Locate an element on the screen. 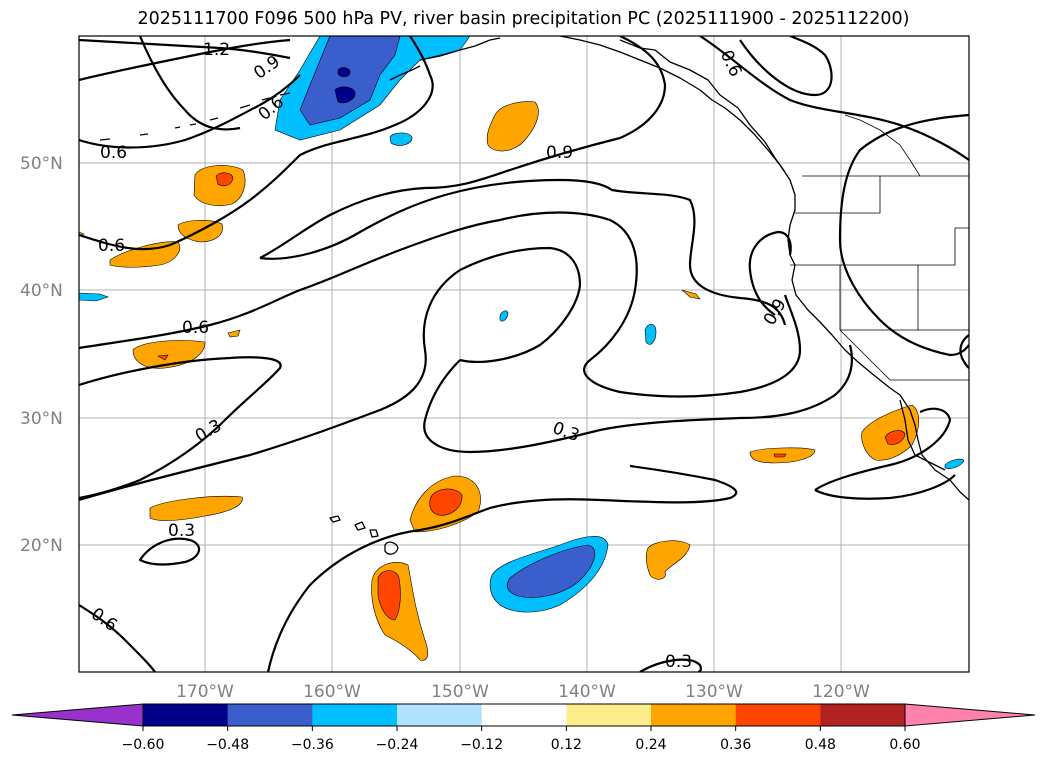  colorbar-tick-label: −0.24 is located at coordinates (397, 745).